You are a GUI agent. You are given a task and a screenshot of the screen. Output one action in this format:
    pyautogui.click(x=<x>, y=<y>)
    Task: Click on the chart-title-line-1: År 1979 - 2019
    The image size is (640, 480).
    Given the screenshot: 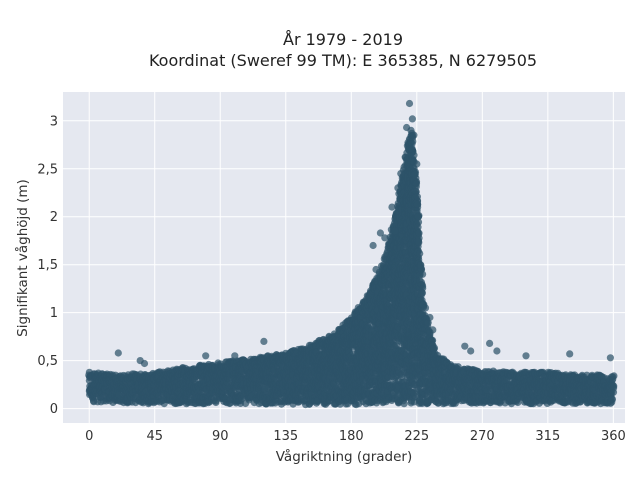 What is the action you would take?
    pyautogui.click(x=343, y=39)
    